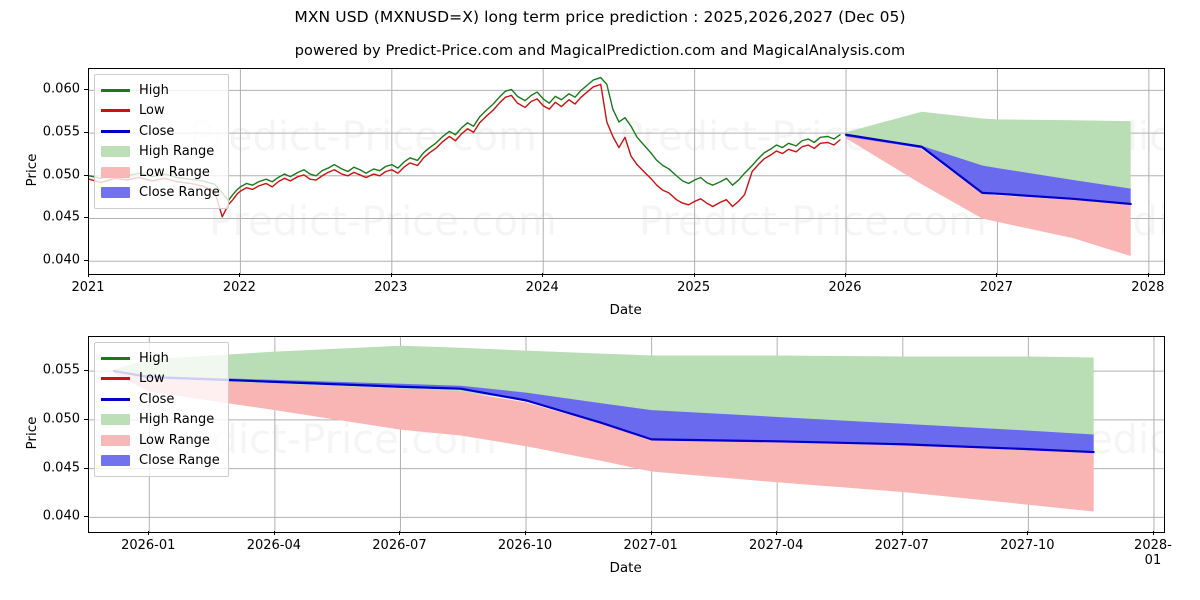 This screenshot has height=600, width=1200. I want to click on x-tick-label: 2028, so click(1148, 287).